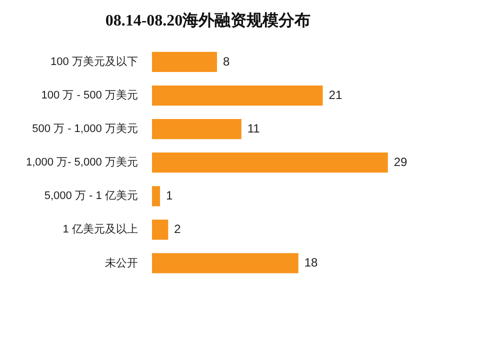 This screenshot has height=338, width=486. I want to click on data-label: 11, so click(253, 128).